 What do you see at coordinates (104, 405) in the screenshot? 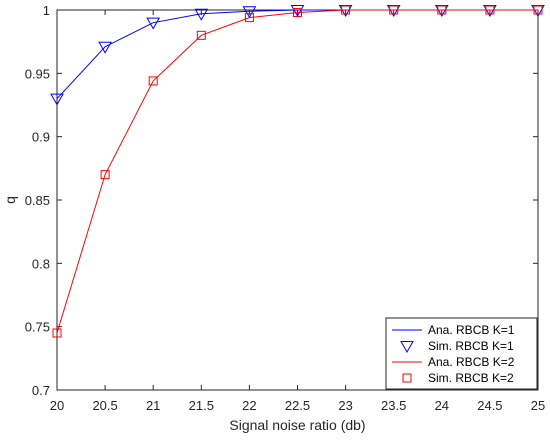
I see `x-tick-label: 20.5` at bounding box center [104, 405].